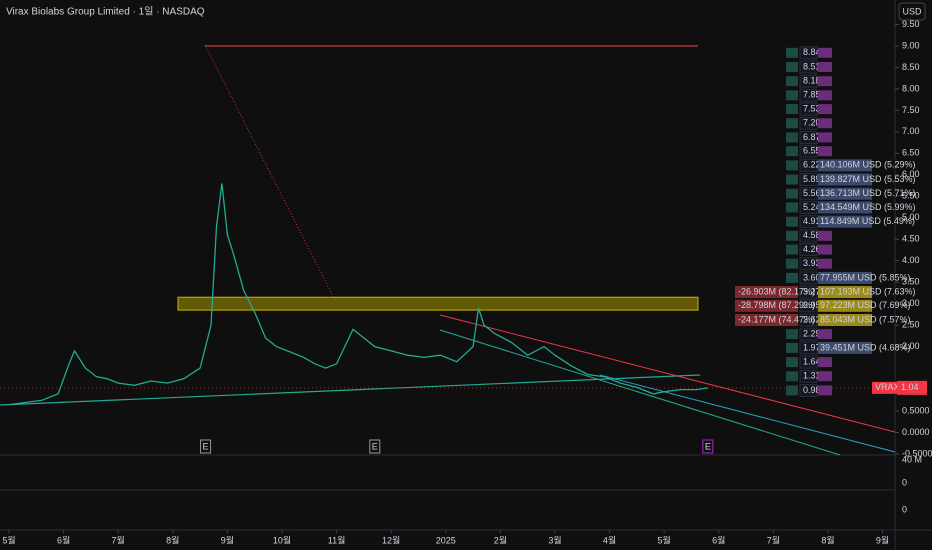 This screenshot has height=550, width=932. I want to click on y-tick-label: 3.00, so click(911, 303).